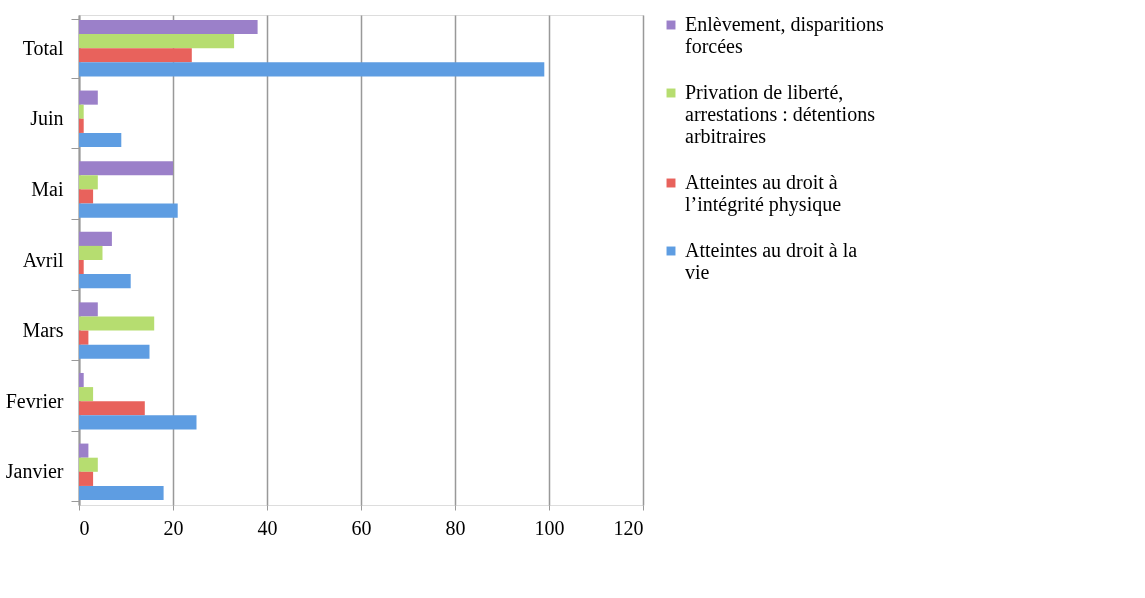 This screenshot has width=1145, height=598. I want to click on x-tick-label: 120, so click(628, 527).